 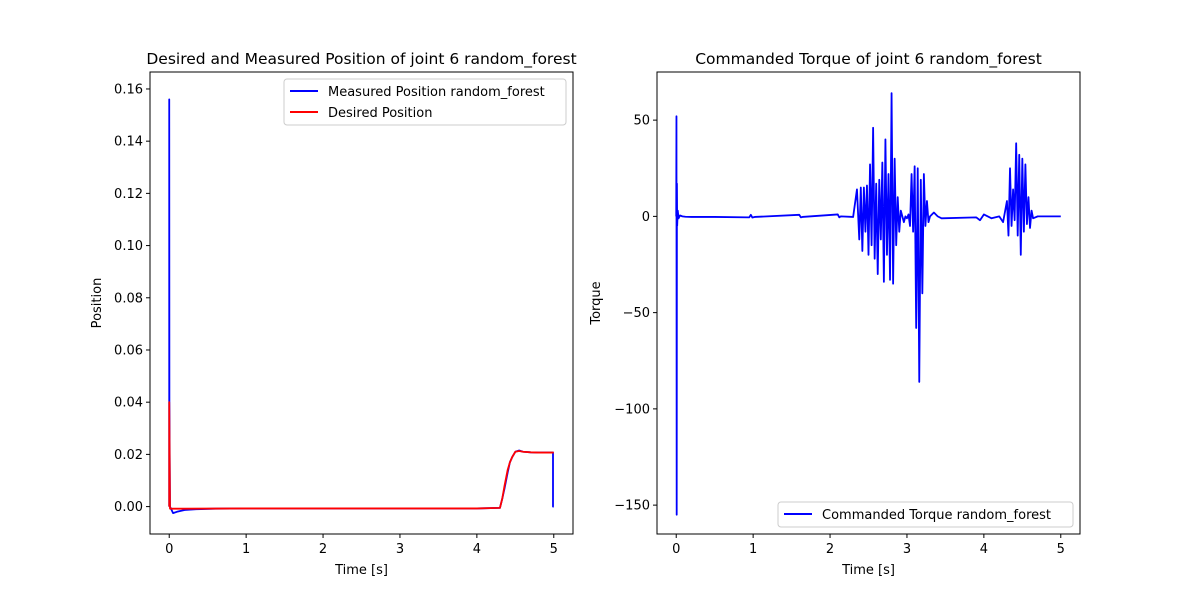 What do you see at coordinates (128, 403) in the screenshot?
I see `position-ytick-label: 0.04` at bounding box center [128, 403].